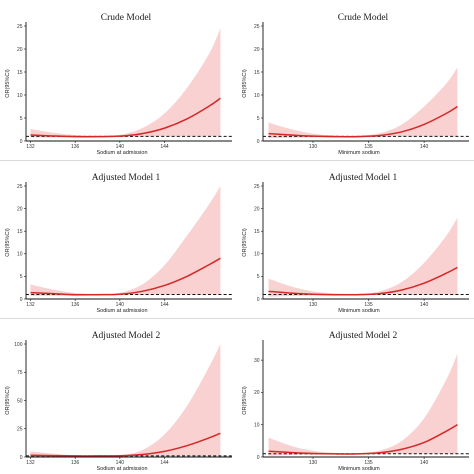  Describe the element at coordinates (20, 373) in the screenshot. I see `y-tick-label: 75` at that location.